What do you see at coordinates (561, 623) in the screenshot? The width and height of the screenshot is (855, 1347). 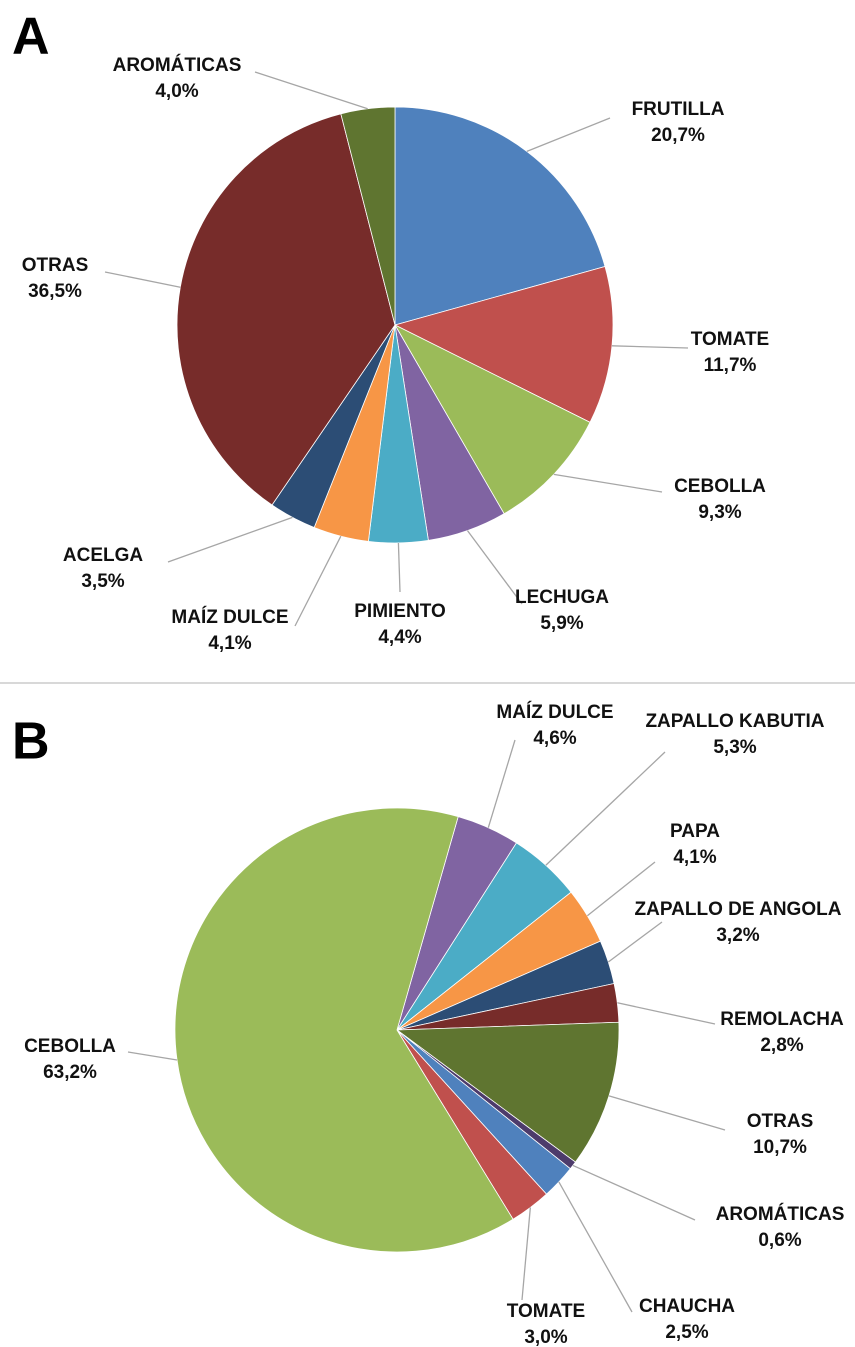 I see `value-label: 5,9%` at bounding box center [561, 623].